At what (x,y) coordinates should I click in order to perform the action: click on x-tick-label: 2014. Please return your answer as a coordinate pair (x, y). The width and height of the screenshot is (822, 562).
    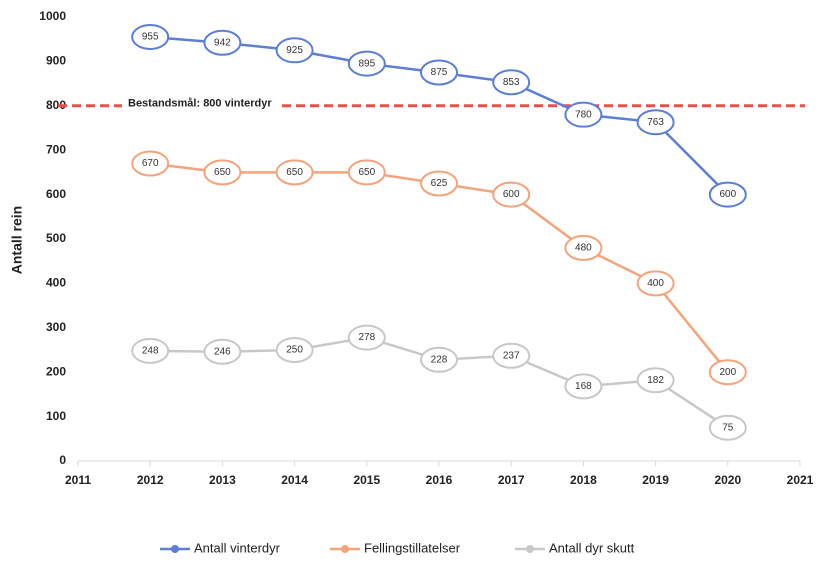
    Looking at the image, I should click on (294, 480).